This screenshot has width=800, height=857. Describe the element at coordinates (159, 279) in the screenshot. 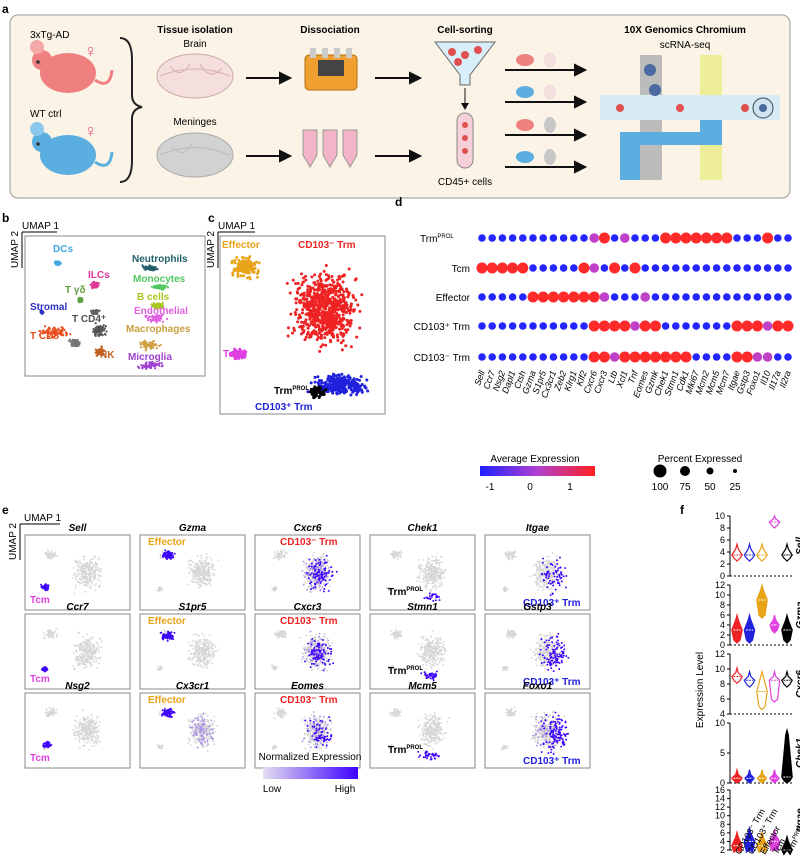

I see `cluster-label: Monocytes` at that location.